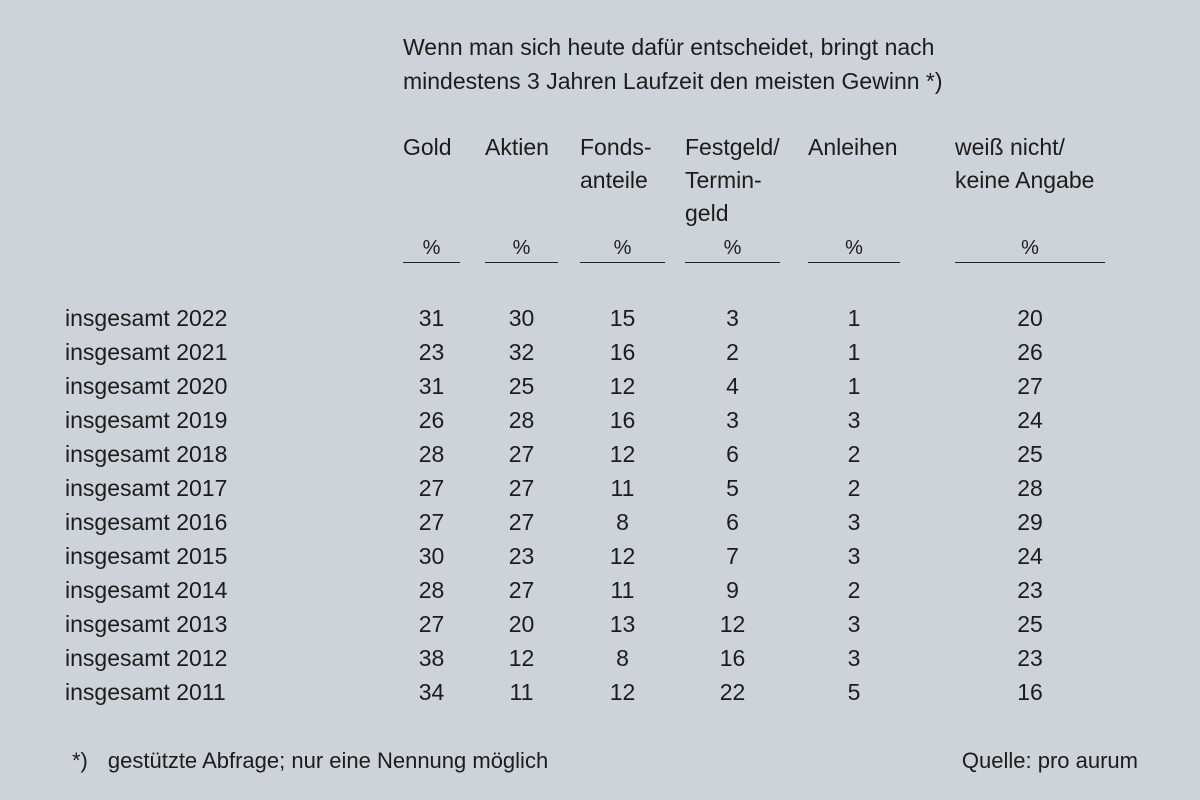 This screenshot has height=800, width=1200. Describe the element at coordinates (431, 318) in the screenshot. I see `value-cell-gold: 31` at that location.